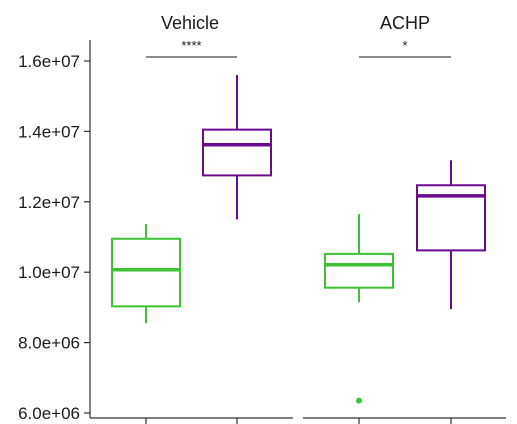  What do you see at coordinates (191, 45) in the screenshot?
I see `significance-label: ****` at bounding box center [191, 45].